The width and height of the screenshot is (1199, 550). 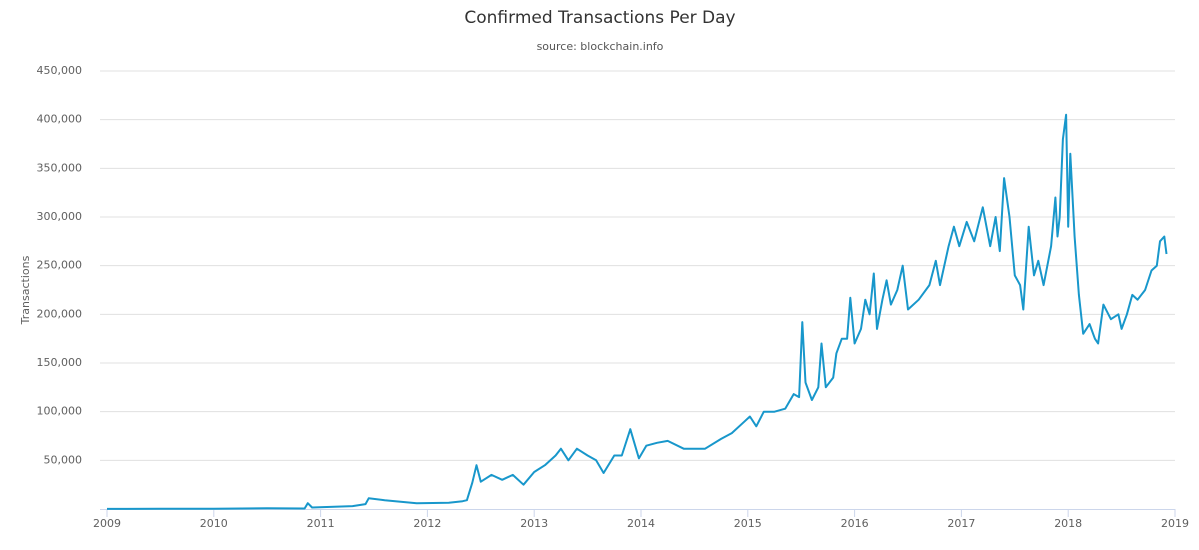 What do you see at coordinates (60, 216) in the screenshot?
I see `y-tick-label: 300,000` at bounding box center [60, 216].